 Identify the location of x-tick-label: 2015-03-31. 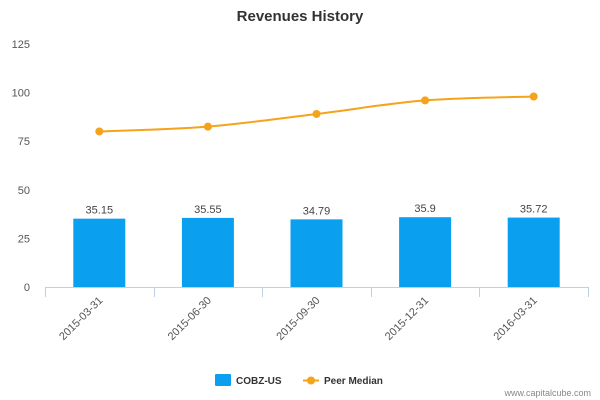
(81, 319).